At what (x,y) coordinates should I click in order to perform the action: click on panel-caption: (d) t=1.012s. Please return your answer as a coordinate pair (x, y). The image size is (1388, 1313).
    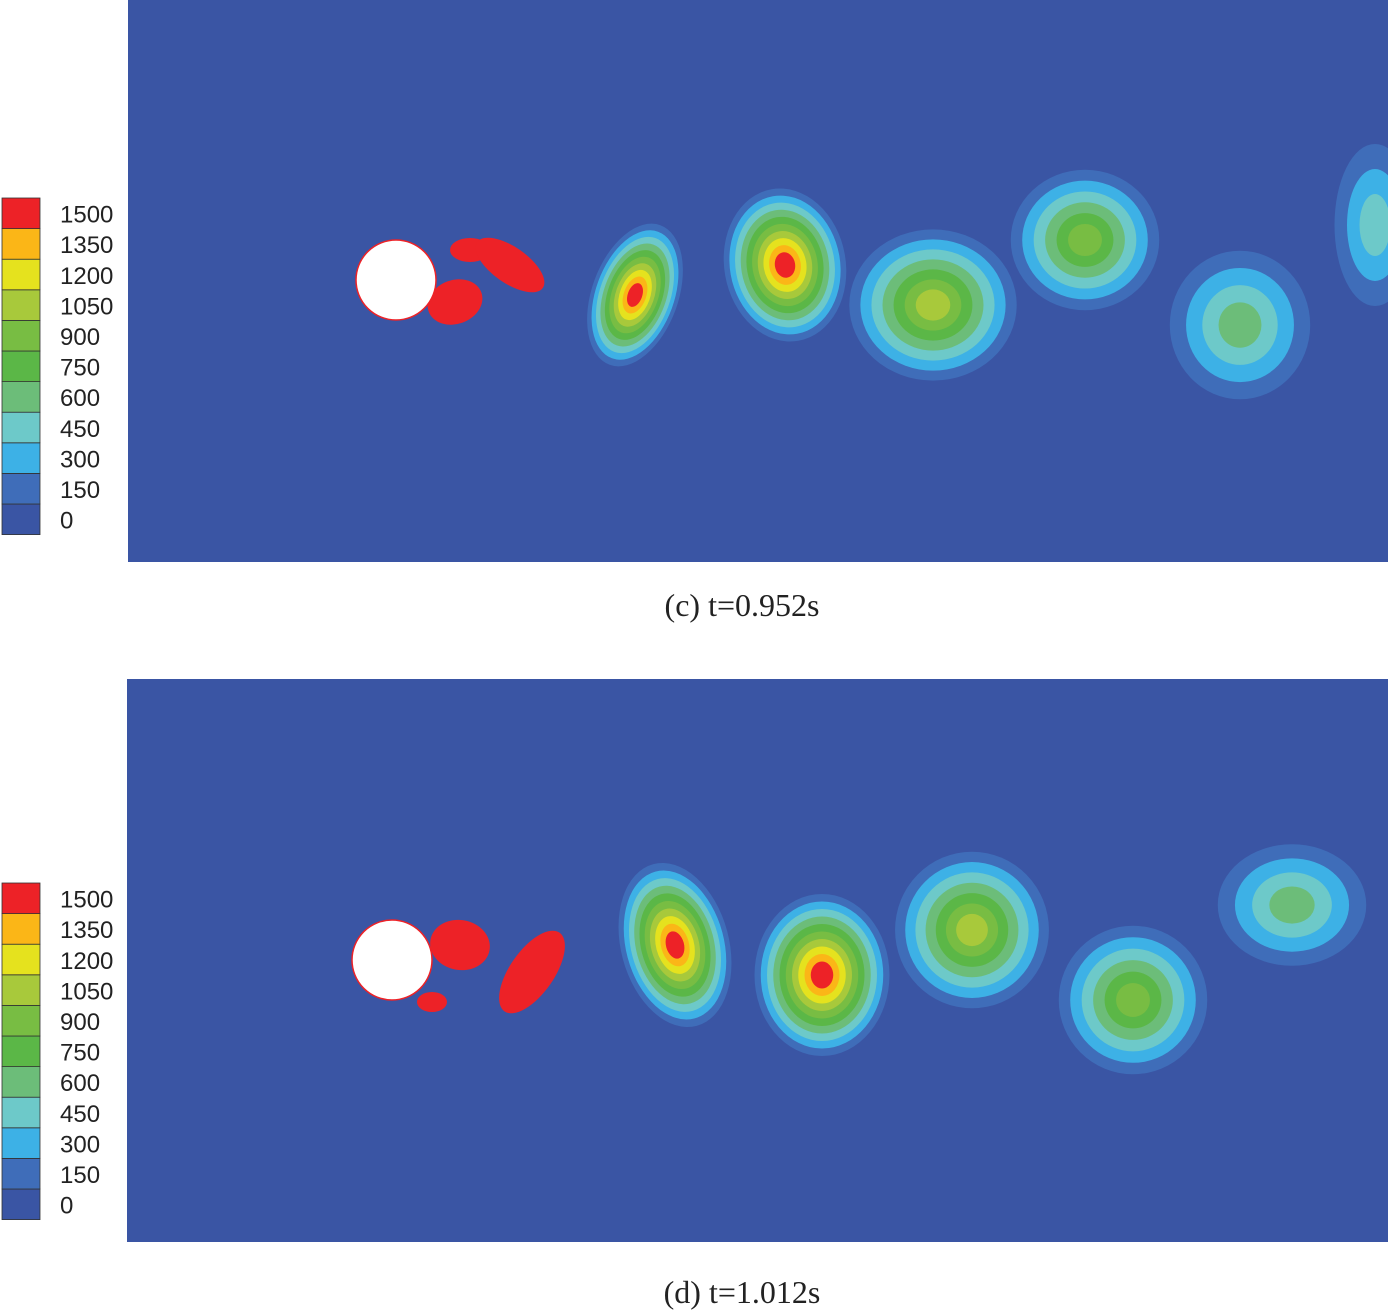
    Looking at the image, I should click on (742, 1292).